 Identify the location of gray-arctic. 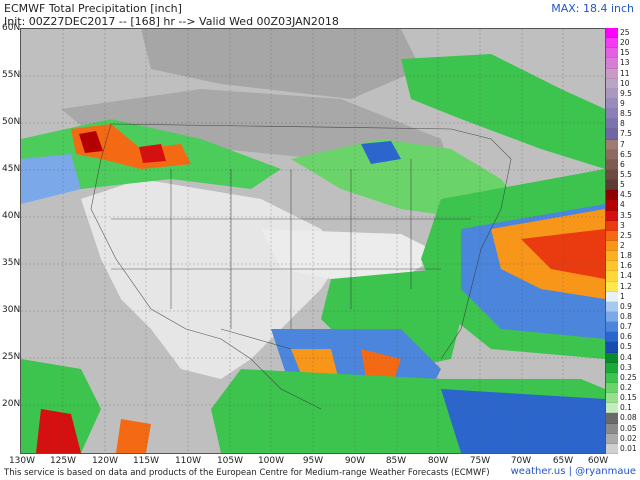
(281, 64).